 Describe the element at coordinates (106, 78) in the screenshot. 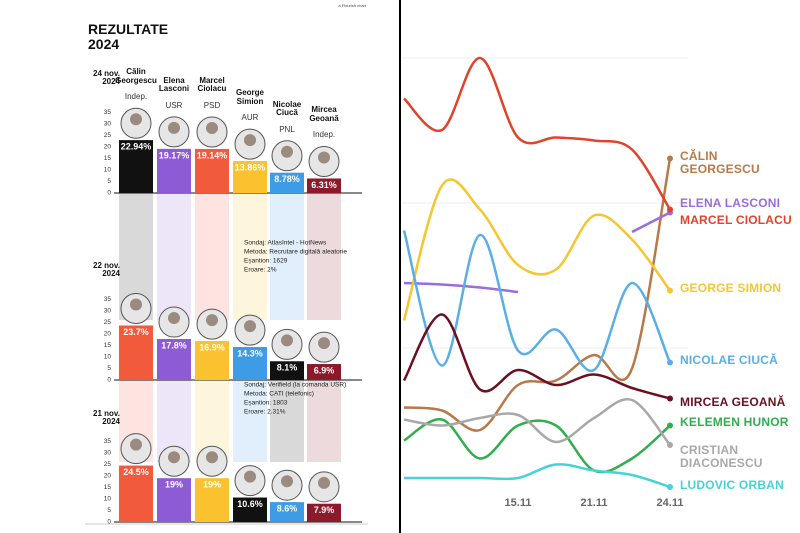

I see `poll-date: 24 nov. 2024` at that location.